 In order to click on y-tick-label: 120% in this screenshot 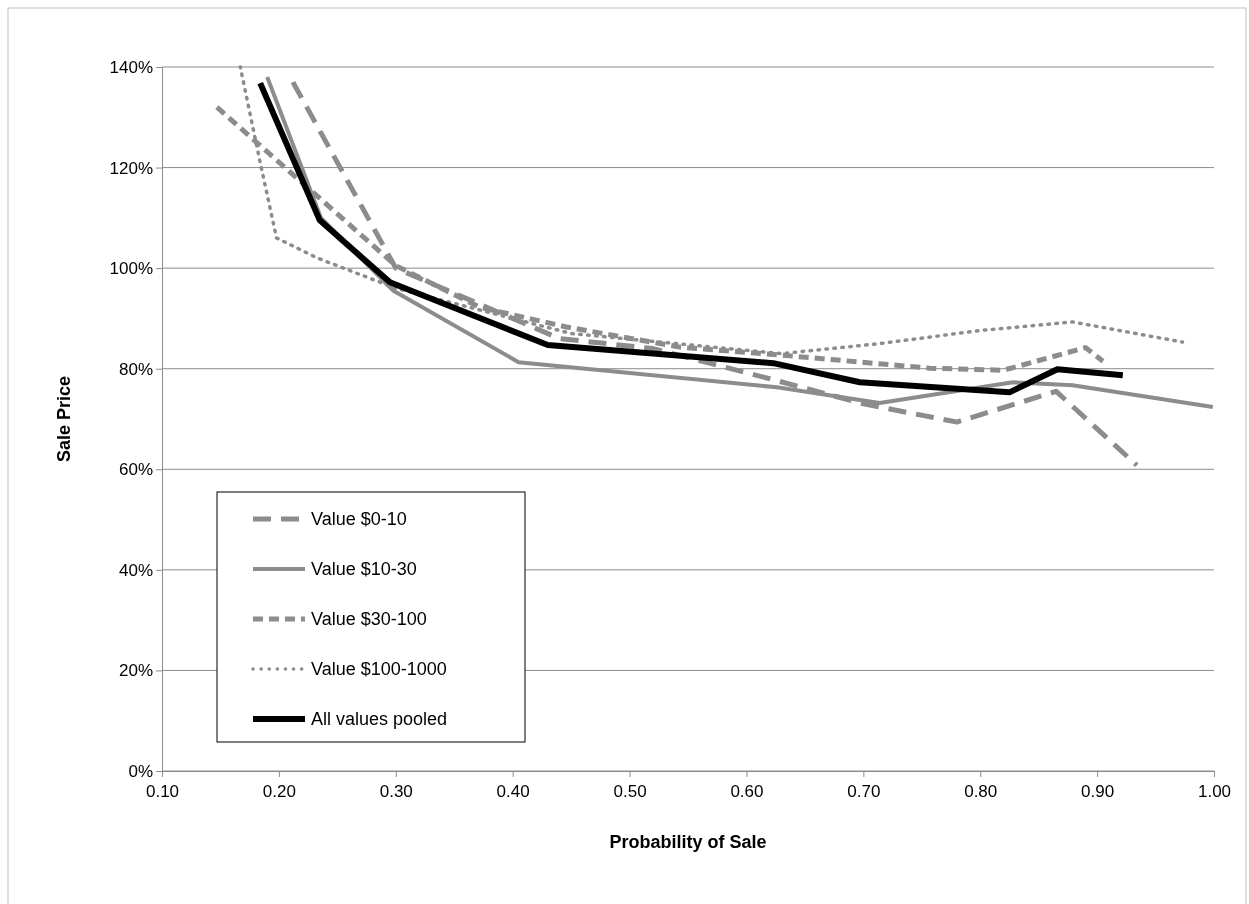, I will do `click(131, 168)`.